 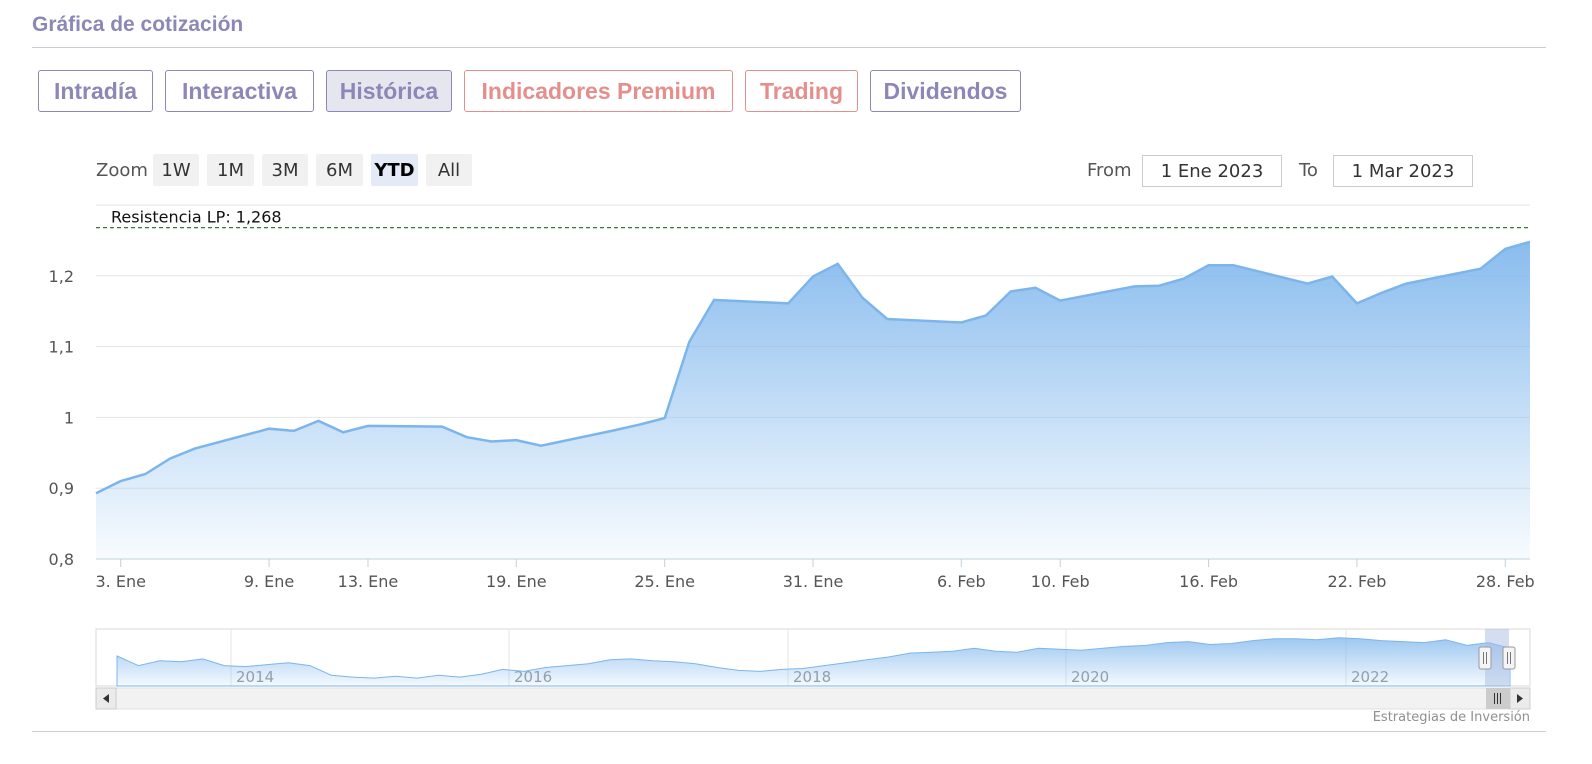 What do you see at coordinates (1308, 170) in the screenshot?
I see `range-to-label: To` at bounding box center [1308, 170].